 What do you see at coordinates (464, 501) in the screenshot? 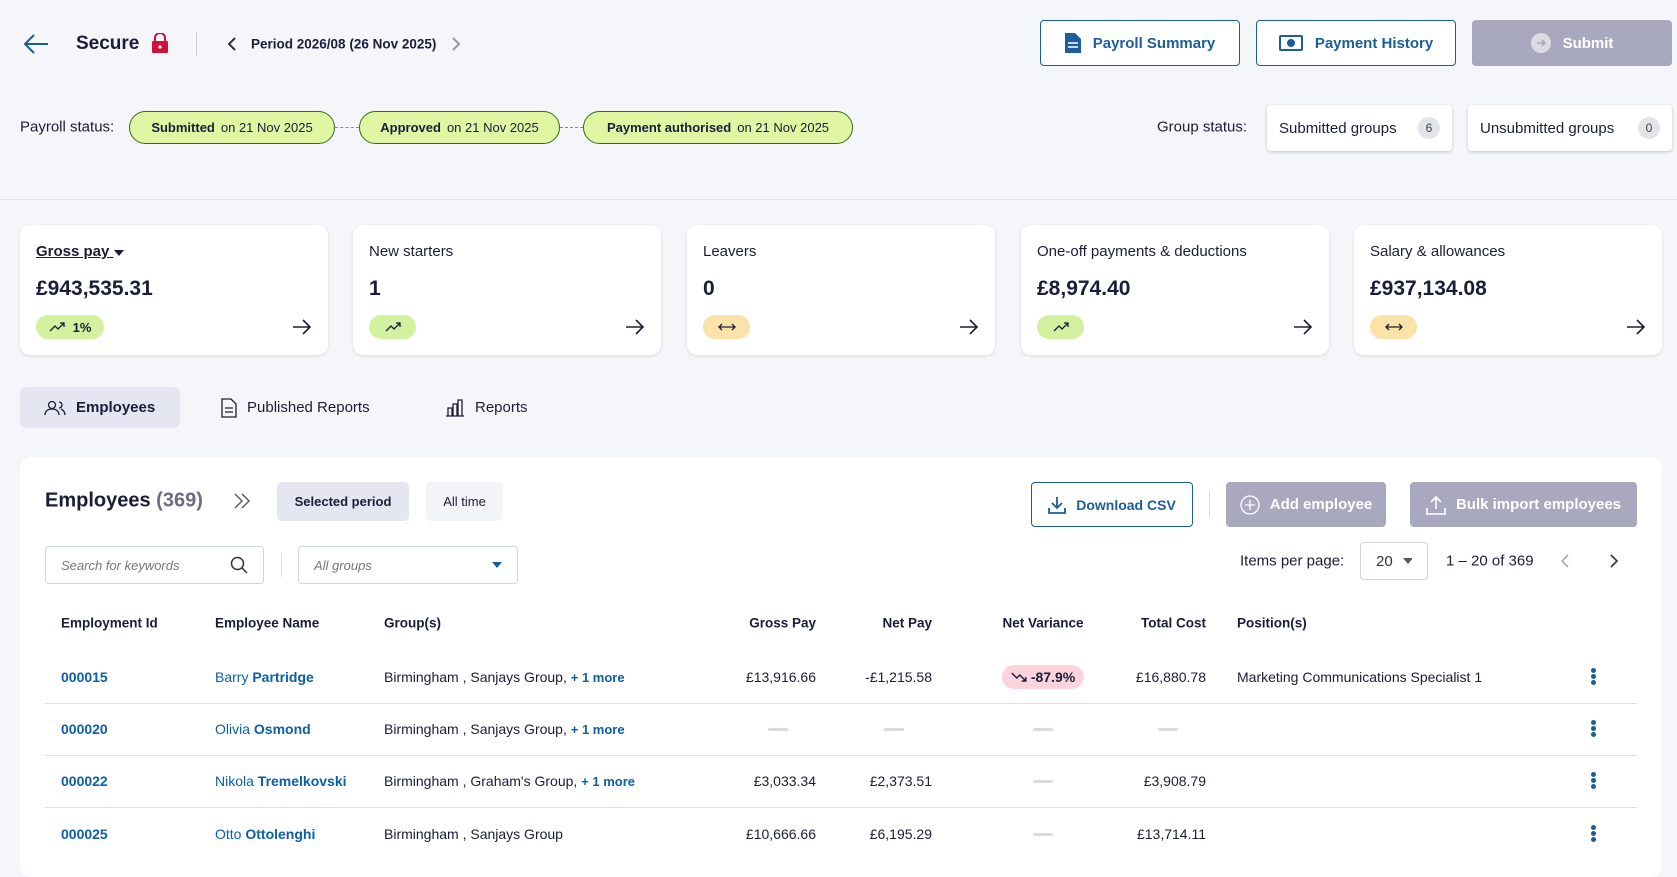
I see `filter-chip: All time` at bounding box center [464, 501].